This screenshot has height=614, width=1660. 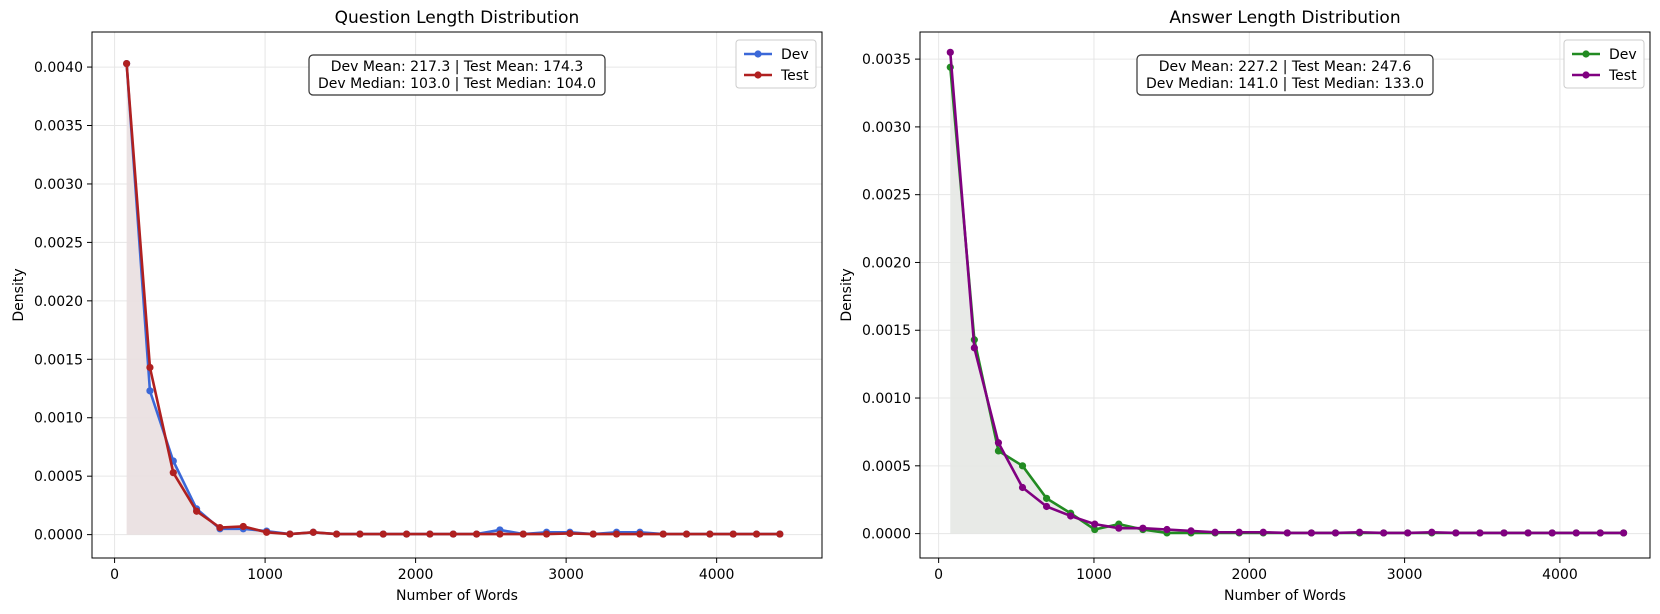 I want to click on chart-title: Question Length Distribution, so click(x=457, y=18).